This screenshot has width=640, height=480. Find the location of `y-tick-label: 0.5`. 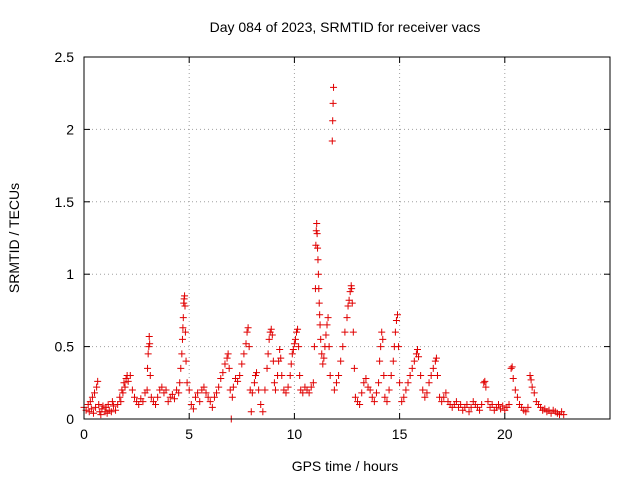

y-tick-label: 0.5 is located at coordinates (65, 347).